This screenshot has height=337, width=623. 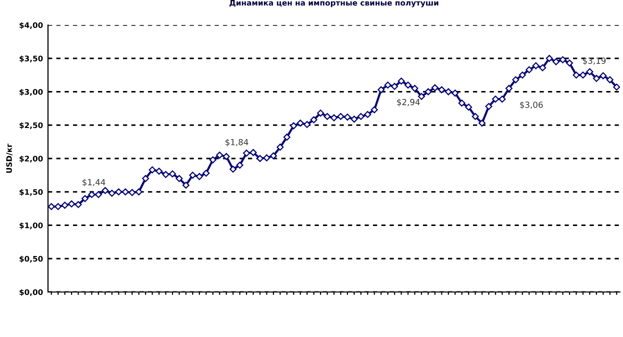 I want to click on annotation: $3,06, so click(x=531, y=105).